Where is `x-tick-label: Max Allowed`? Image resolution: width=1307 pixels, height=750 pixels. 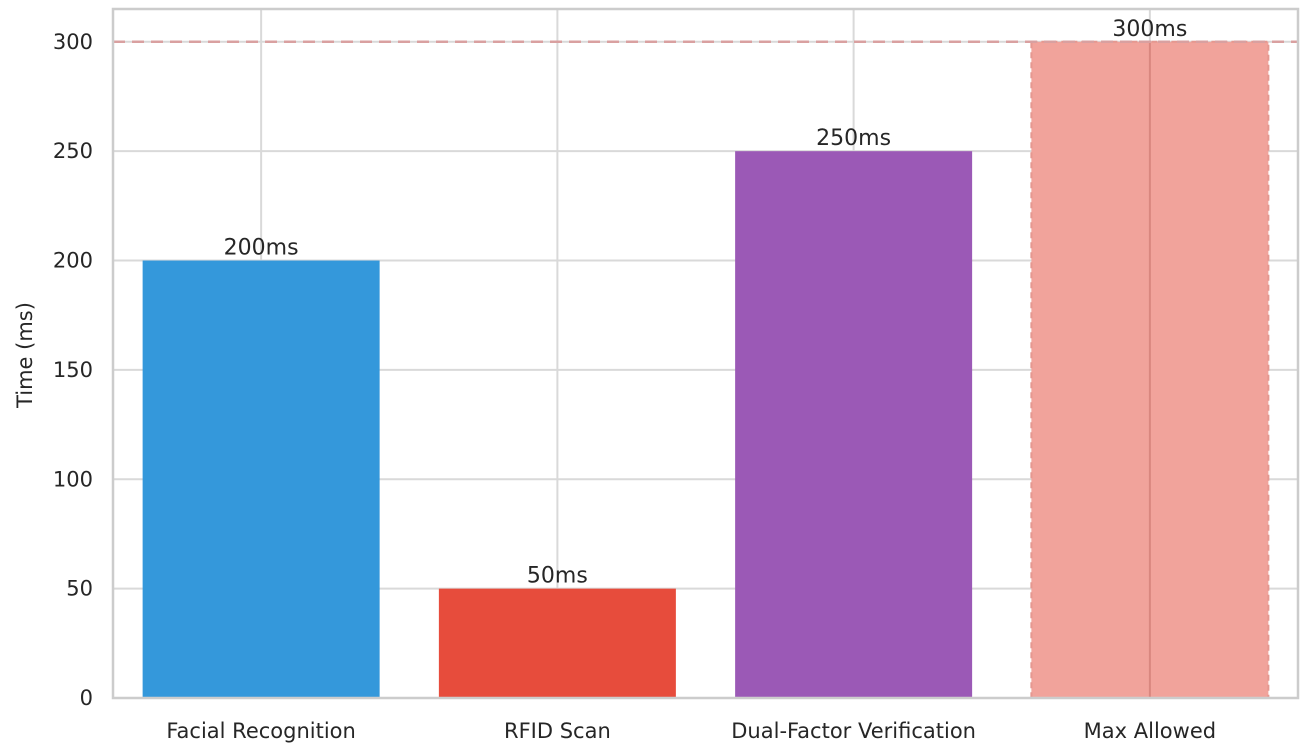 x-tick-label: Max Allowed is located at coordinates (1150, 731).